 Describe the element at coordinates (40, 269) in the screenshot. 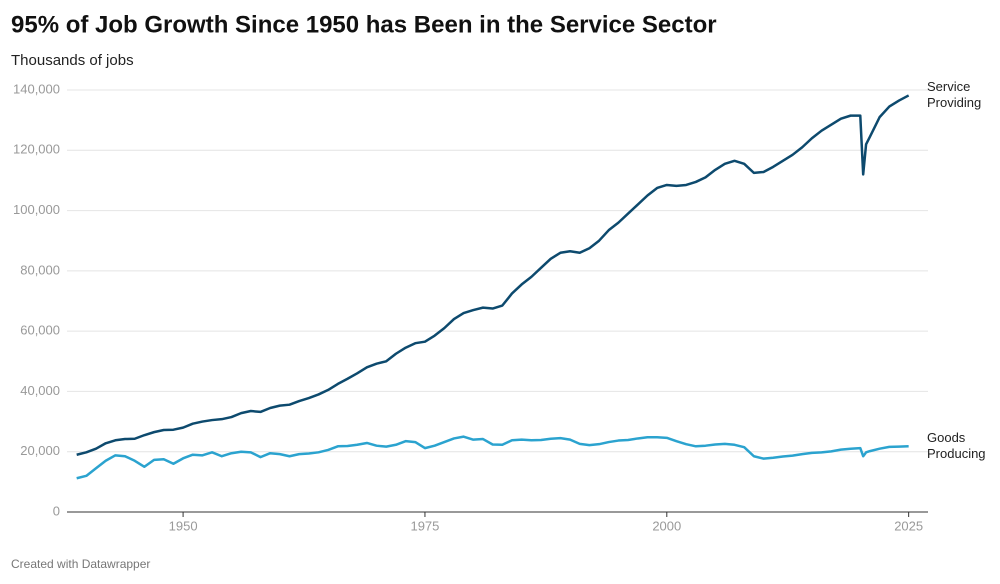

I see `y-tick-label: 80,000` at that location.